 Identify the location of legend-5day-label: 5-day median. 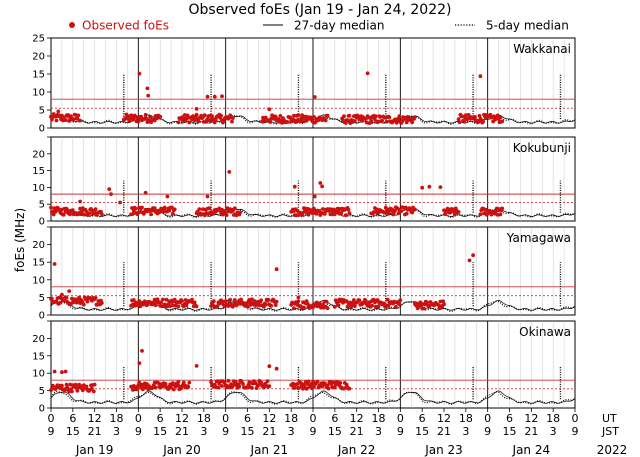
(527, 26).